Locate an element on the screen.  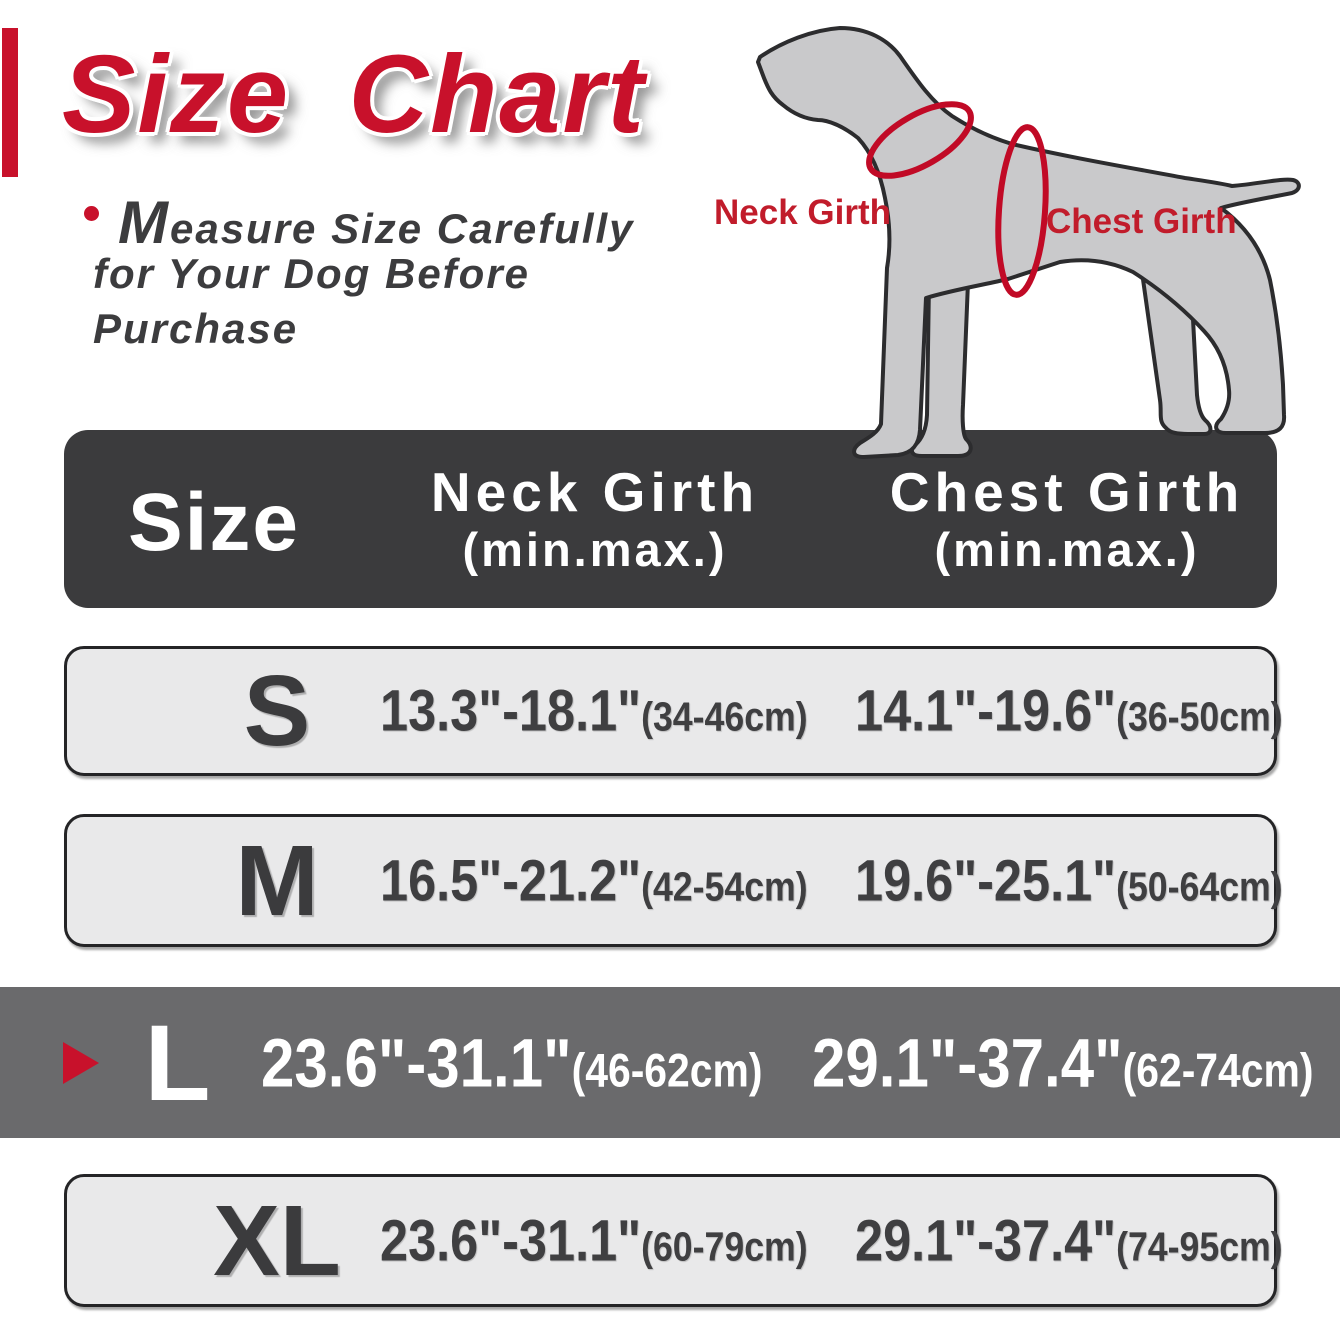
dog-far-rear-leg is located at coordinates (1175, 346).